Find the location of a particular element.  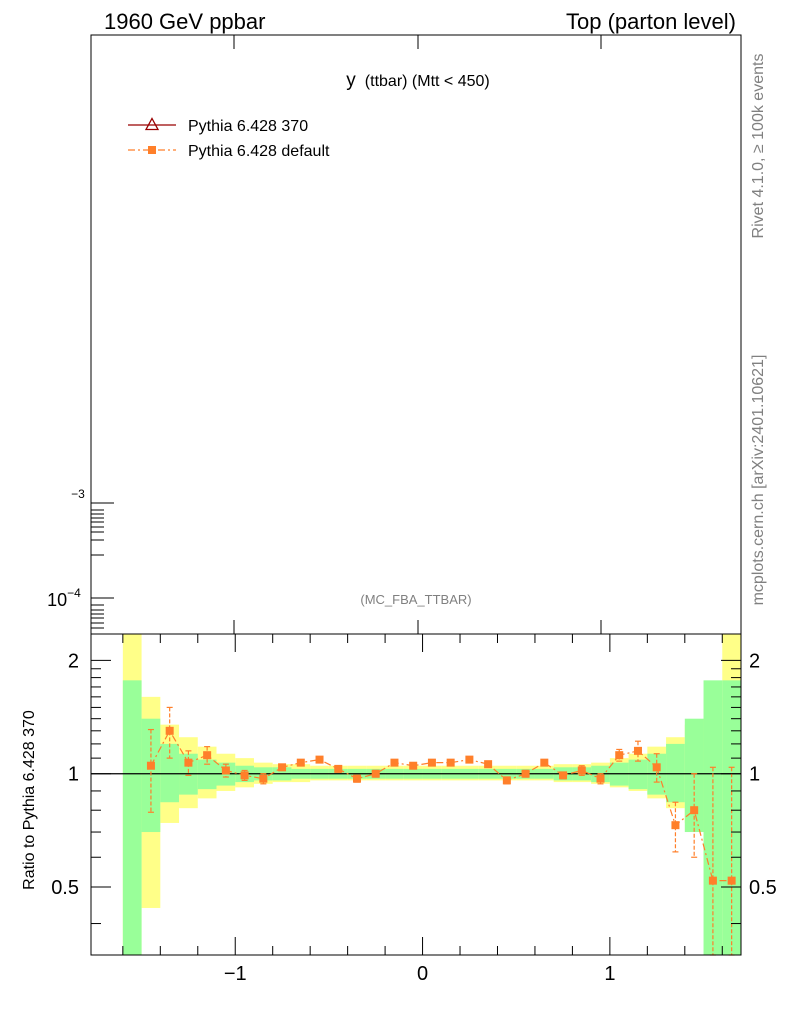

main-y-label-exp4: 10−4 is located at coordinates (64, 598).